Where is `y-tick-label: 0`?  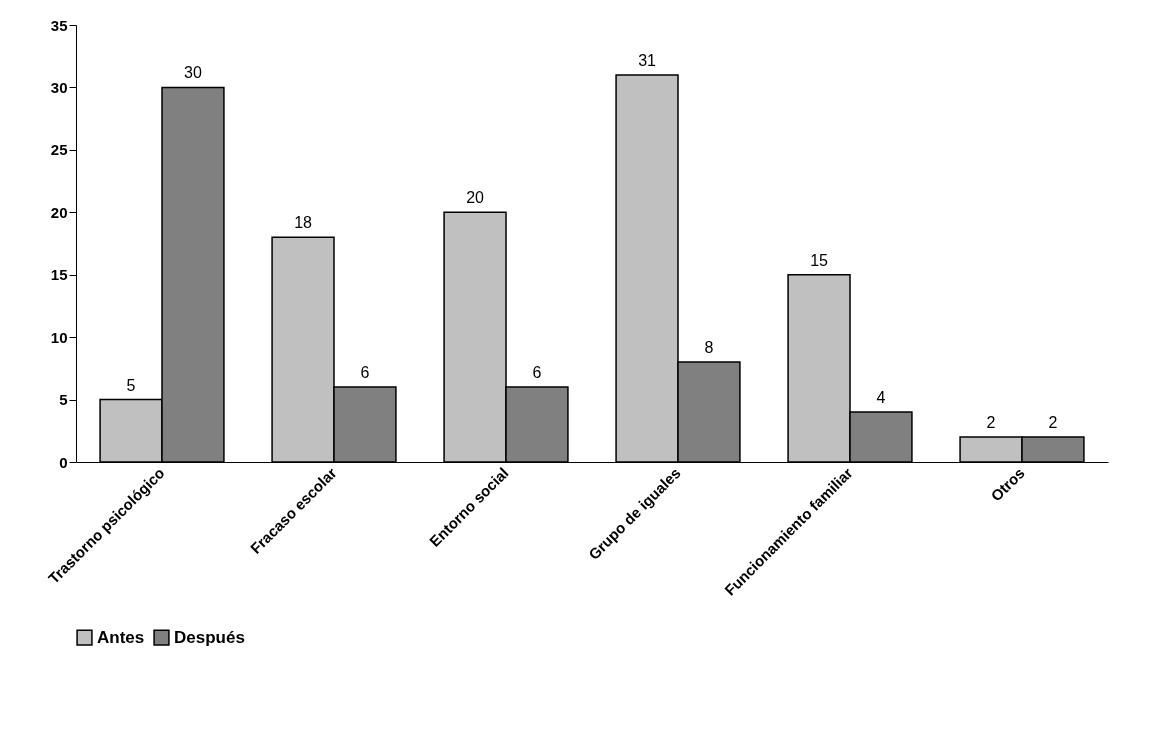
y-tick-label: 0 is located at coordinates (63, 462).